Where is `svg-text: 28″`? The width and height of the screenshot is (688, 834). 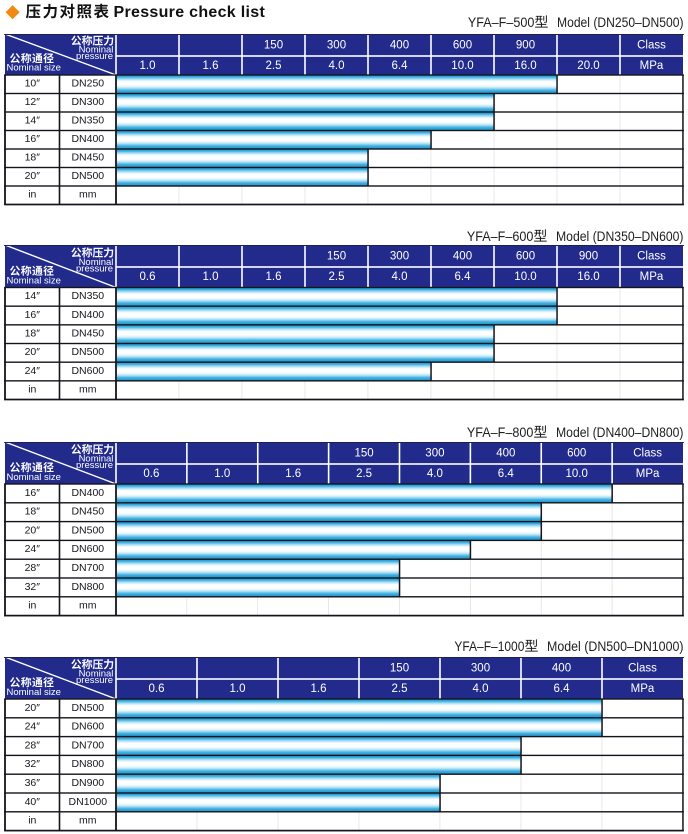
svg-text: 28″ is located at coordinates (33, 745).